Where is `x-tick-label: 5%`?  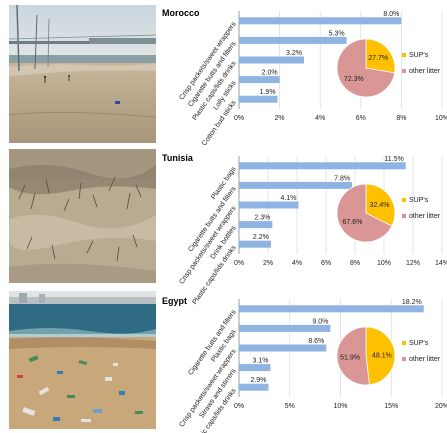
x-tick-label: 5% is located at coordinates (290, 406).